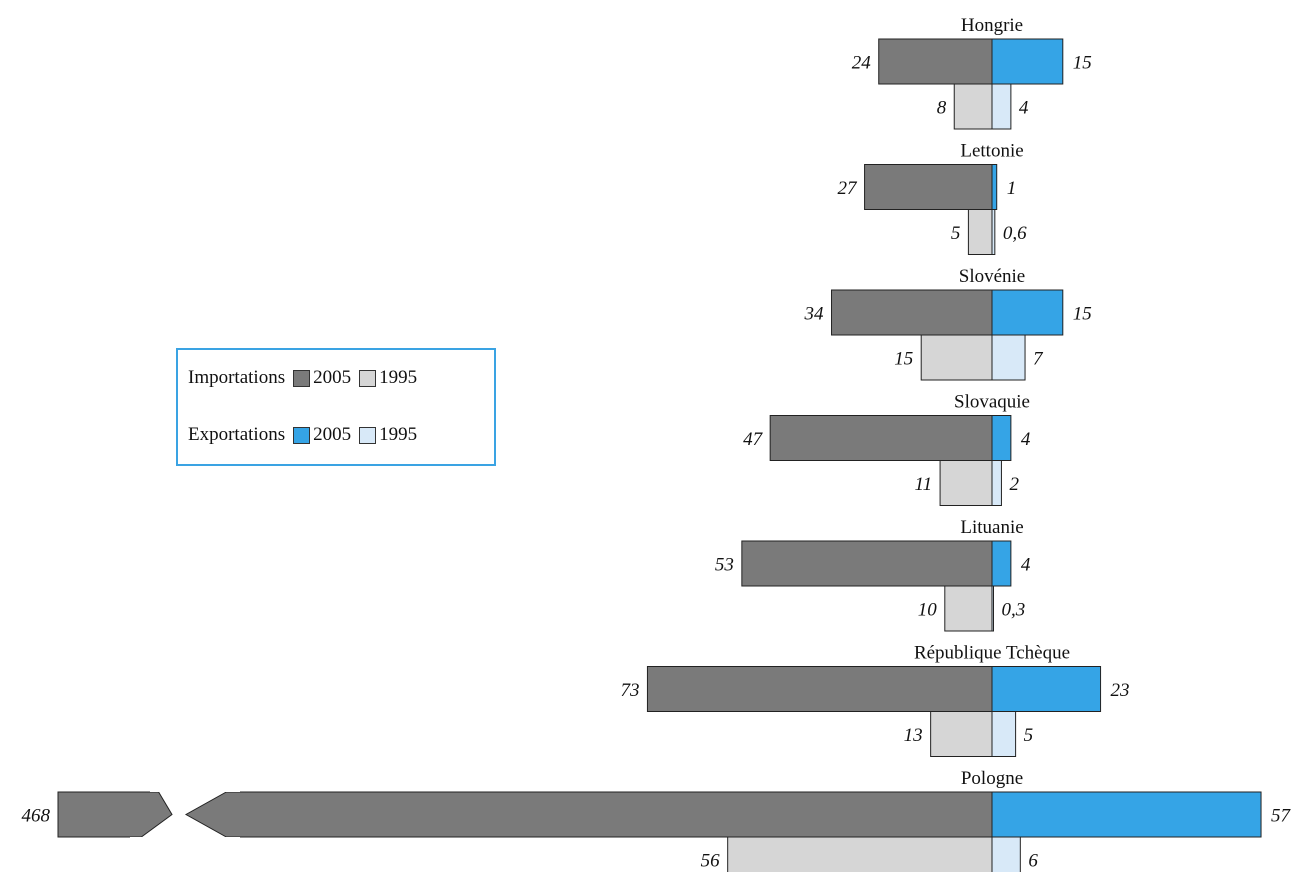 The image size is (1293, 872). I want to click on country-group-republique-tcheque: République Tchèque 73 23 13 5, so click(875, 700).